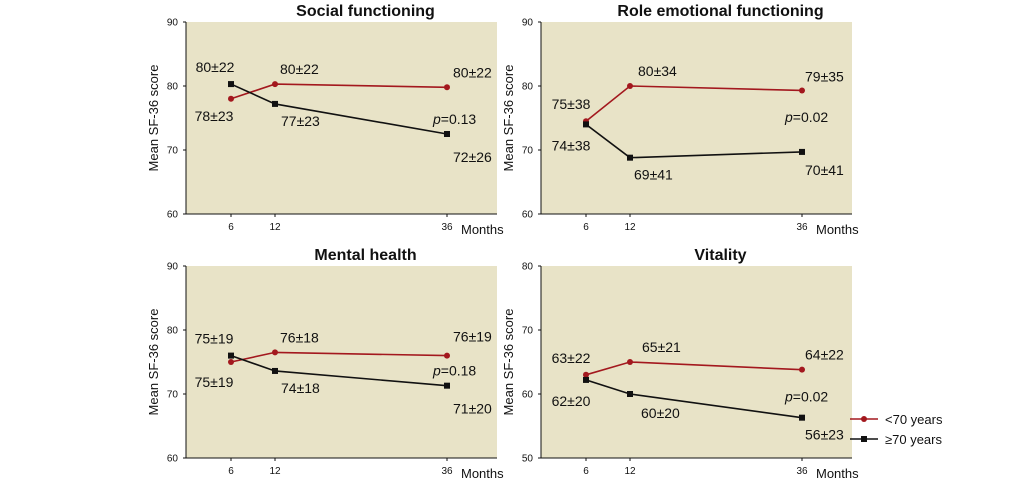  I want to click on data-label: 72±26, so click(472, 157).